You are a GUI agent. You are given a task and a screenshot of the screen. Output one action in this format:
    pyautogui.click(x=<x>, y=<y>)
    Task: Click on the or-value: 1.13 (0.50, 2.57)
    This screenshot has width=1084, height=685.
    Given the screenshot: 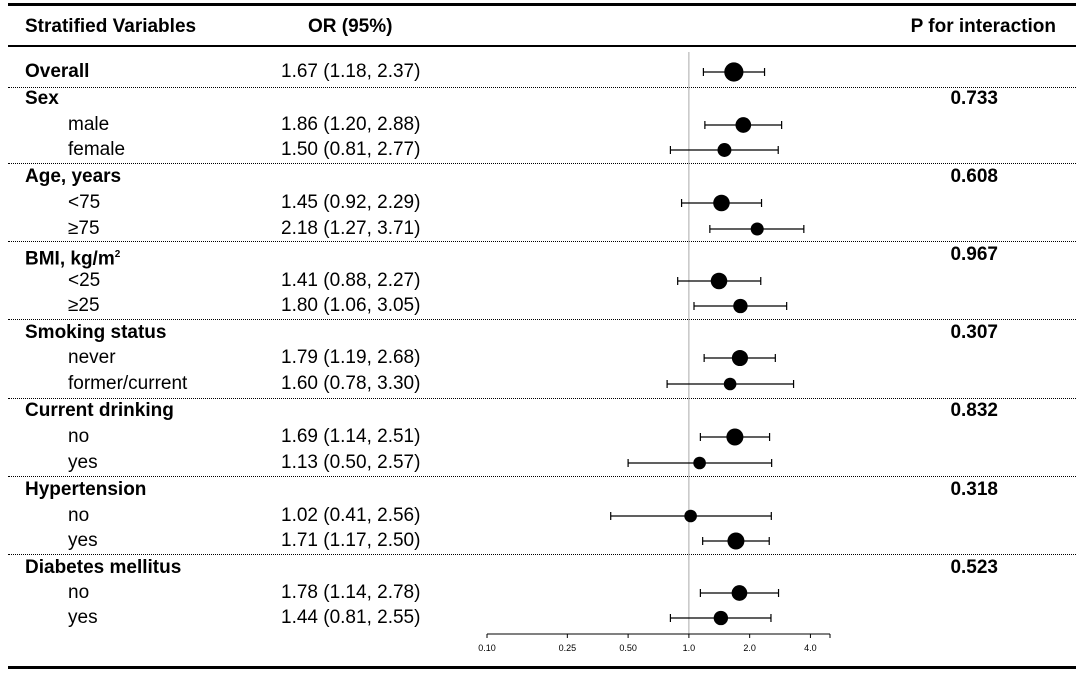 What is the action you would take?
    pyautogui.click(x=351, y=462)
    